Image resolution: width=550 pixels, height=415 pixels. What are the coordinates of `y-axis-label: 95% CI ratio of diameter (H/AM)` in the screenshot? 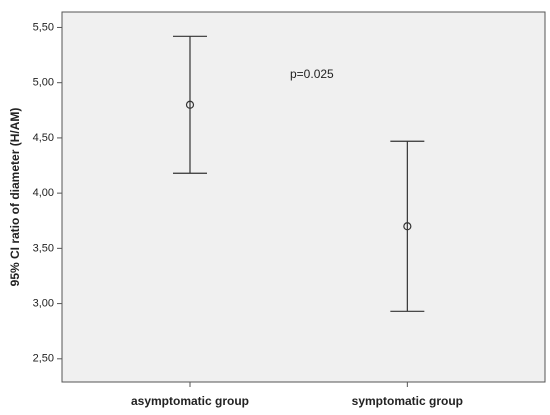 It's located at (15, 197).